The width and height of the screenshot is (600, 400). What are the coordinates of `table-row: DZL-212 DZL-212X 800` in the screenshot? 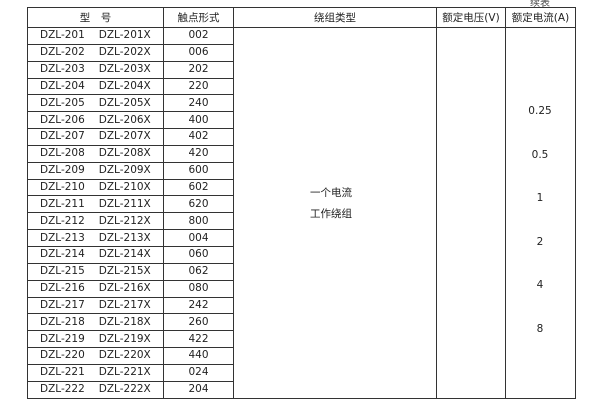 It's located at (301, 221).